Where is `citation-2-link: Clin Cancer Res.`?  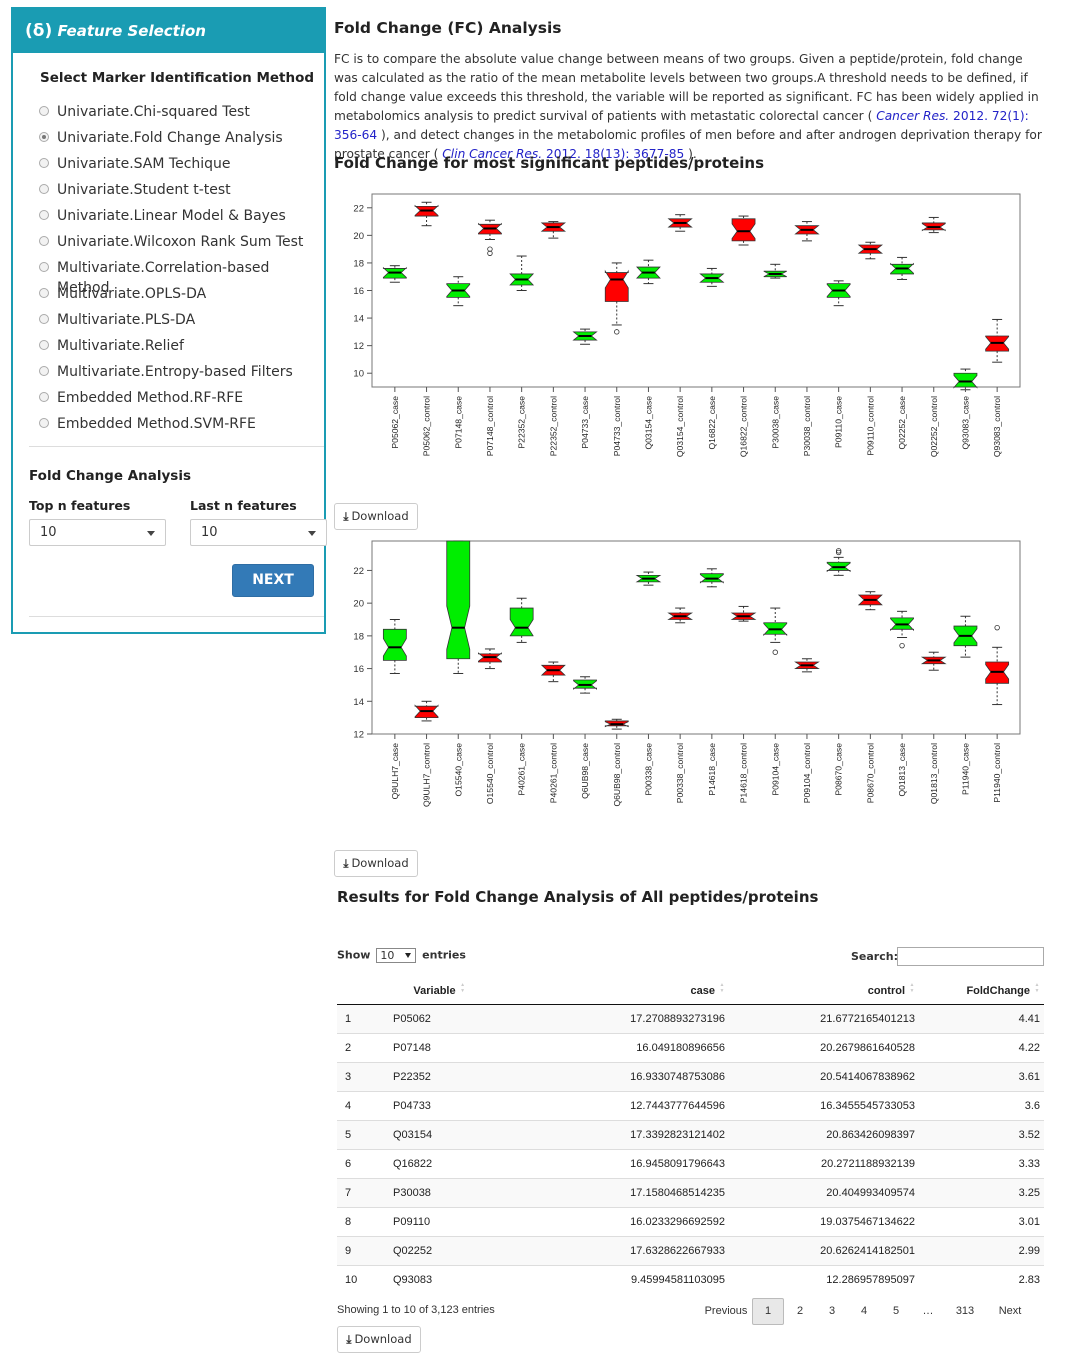
citation-2-link: Clin Cancer Res. is located at coordinates (492, 154).